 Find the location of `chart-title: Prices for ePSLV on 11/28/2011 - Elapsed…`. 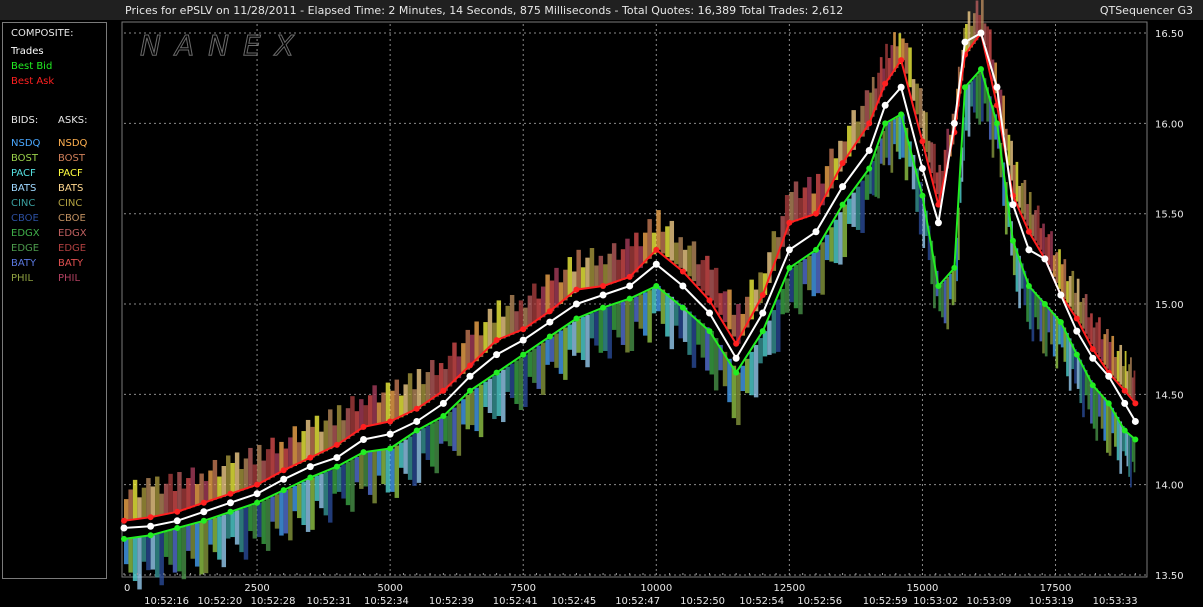

chart-title: Prices for ePSLV on 11/28/2011 - Elapsed… is located at coordinates (484, 10).